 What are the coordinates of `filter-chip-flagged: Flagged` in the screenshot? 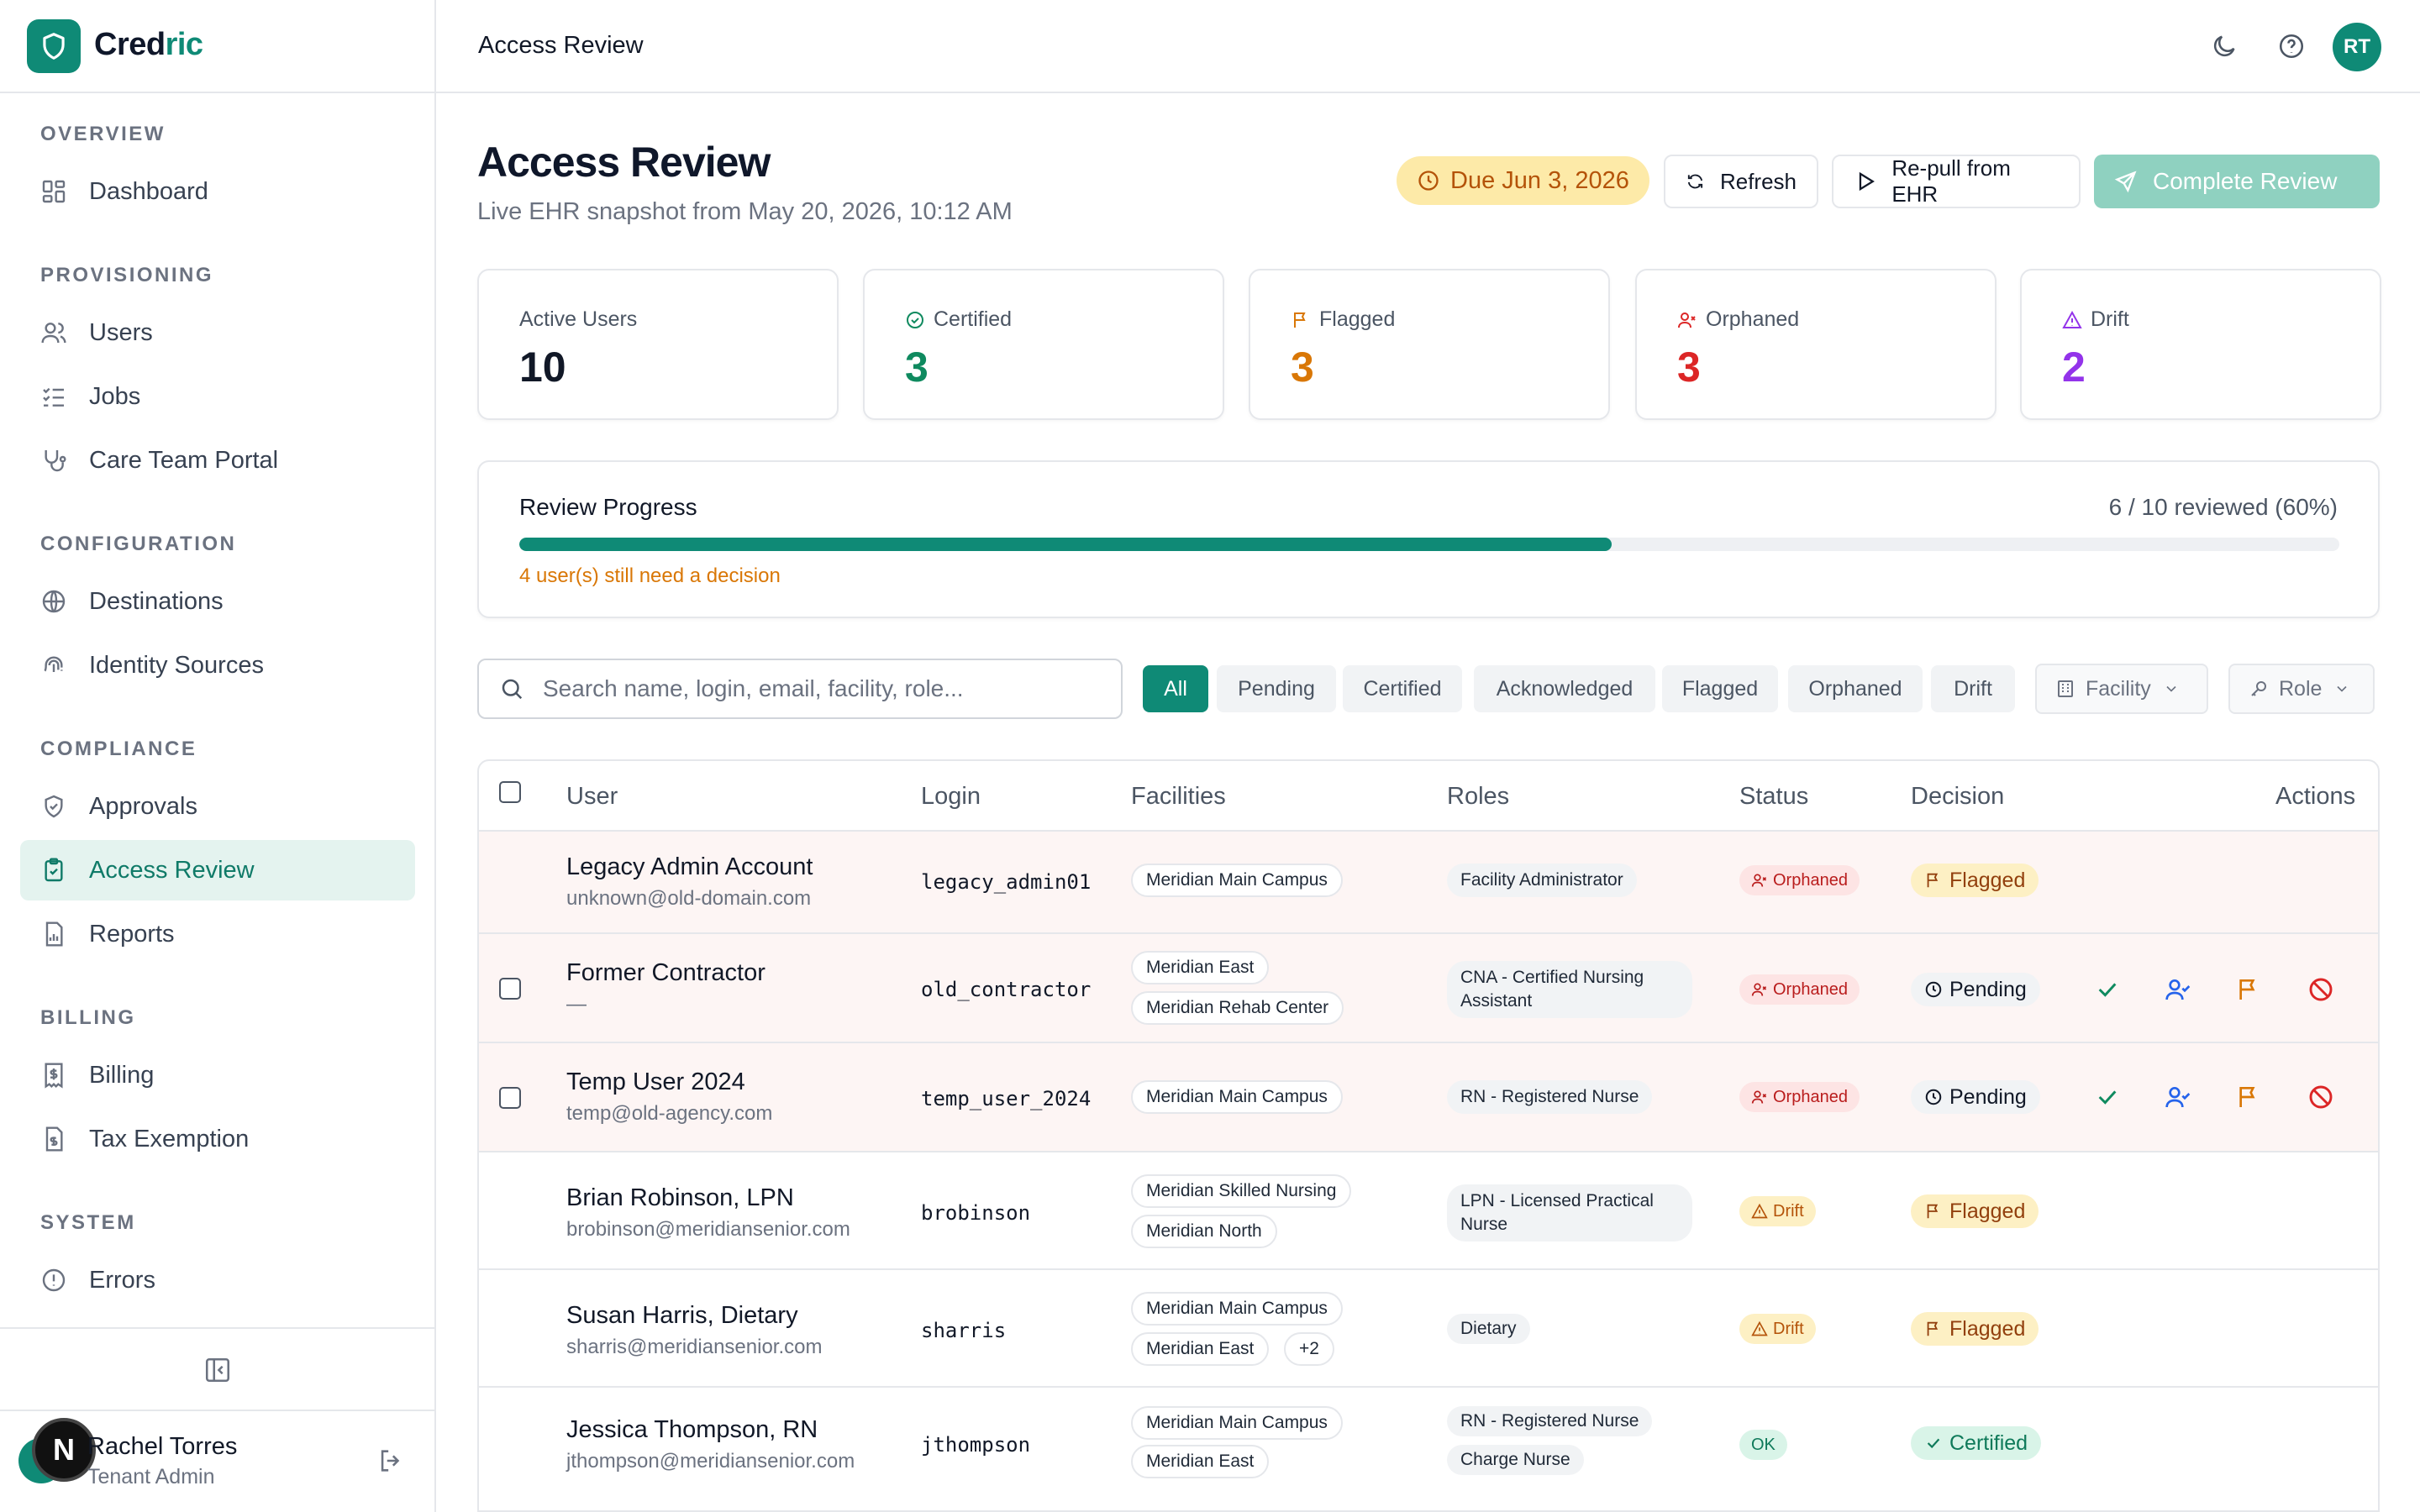 It's located at (1720, 688).